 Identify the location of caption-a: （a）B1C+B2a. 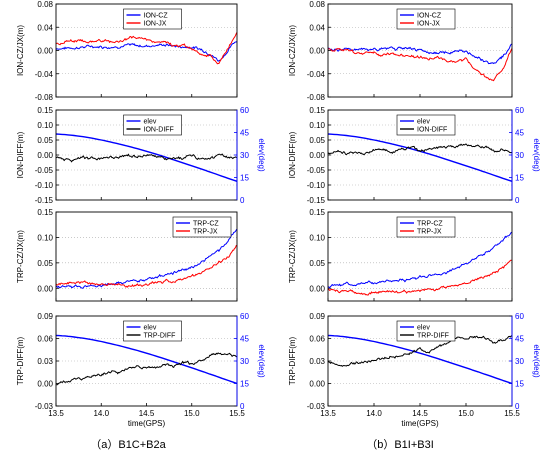
(128, 444).